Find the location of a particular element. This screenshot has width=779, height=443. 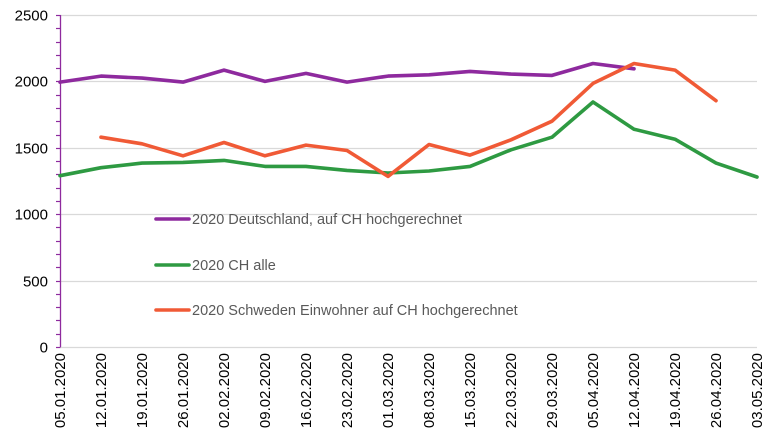

x-tick-label: 09.02.2020 is located at coordinates (265, 390).